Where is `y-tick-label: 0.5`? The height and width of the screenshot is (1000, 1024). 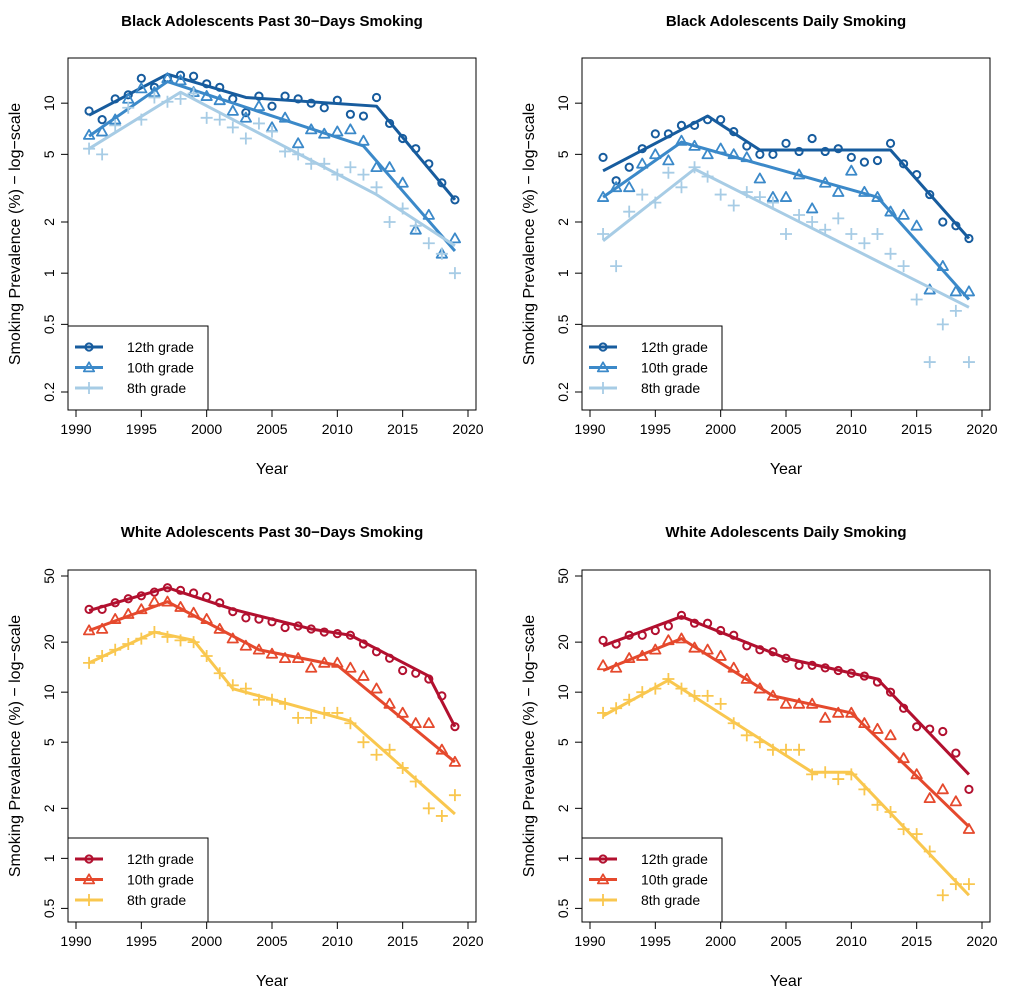 y-tick-label: 0.5 is located at coordinates (563, 908).